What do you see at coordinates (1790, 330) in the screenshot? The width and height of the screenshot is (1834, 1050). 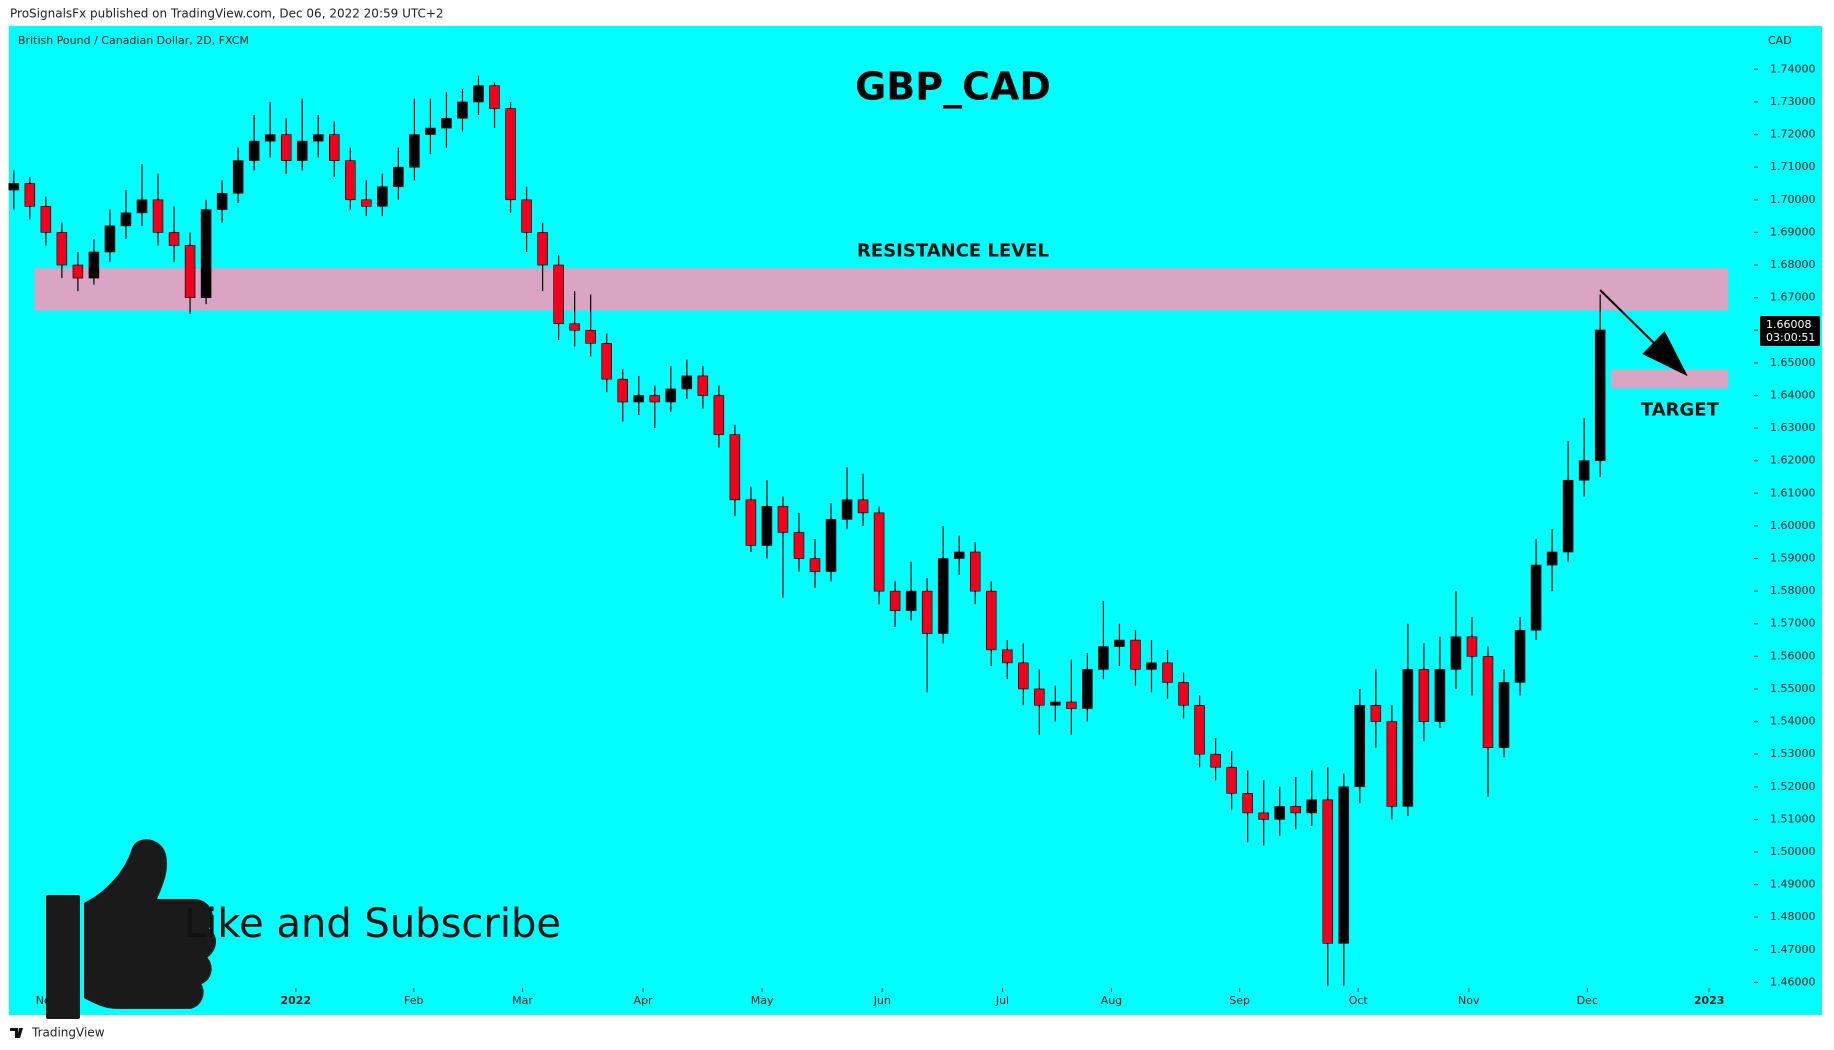 I see `last-price-box` at bounding box center [1790, 330].